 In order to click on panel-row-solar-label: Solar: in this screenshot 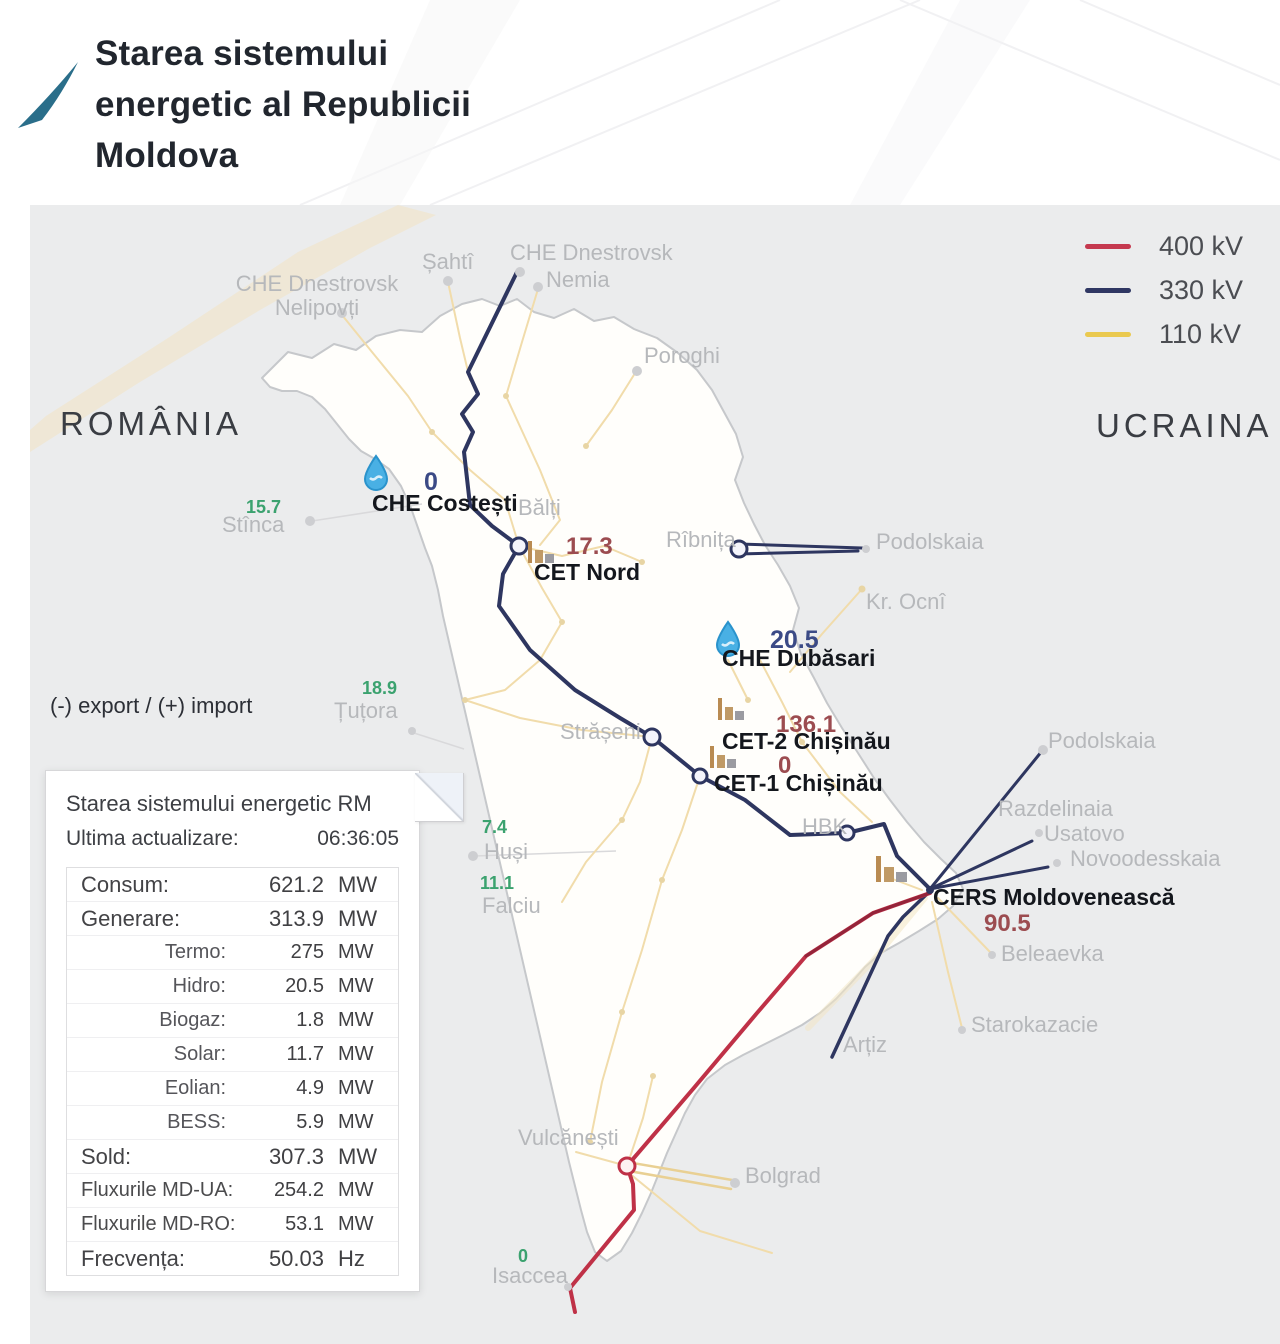, I will do `click(199, 1054)`.